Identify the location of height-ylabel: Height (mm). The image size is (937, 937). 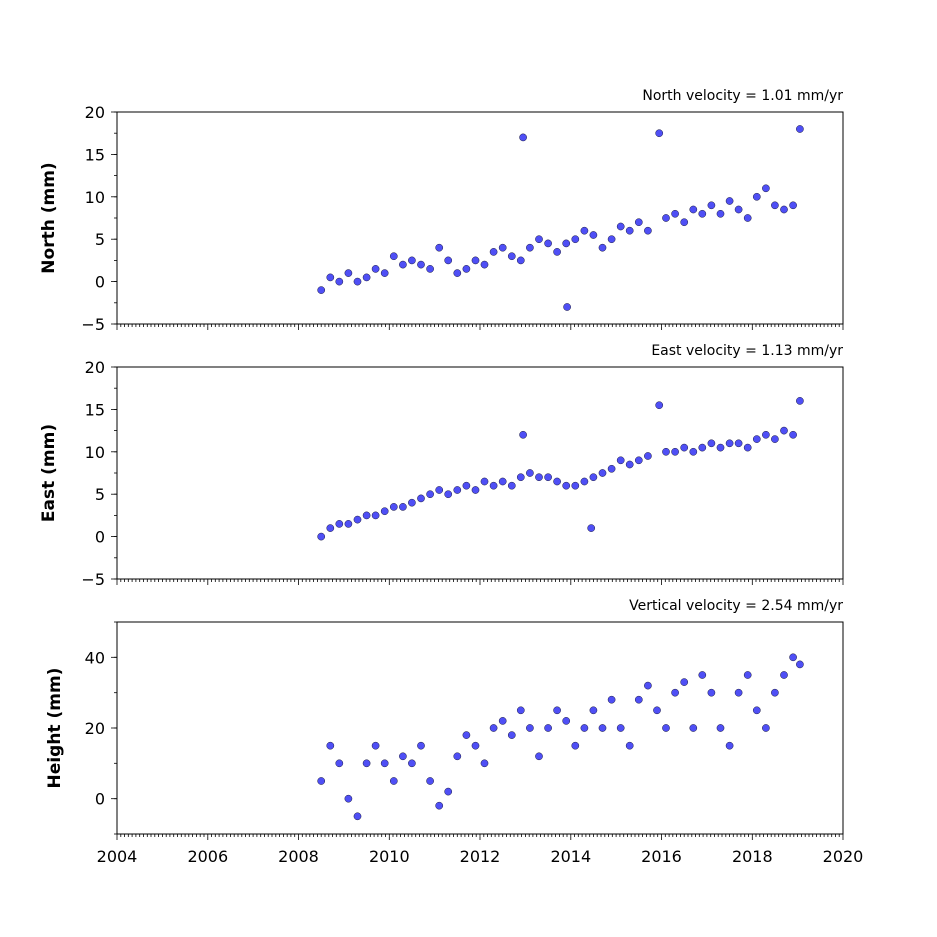
(55, 728).